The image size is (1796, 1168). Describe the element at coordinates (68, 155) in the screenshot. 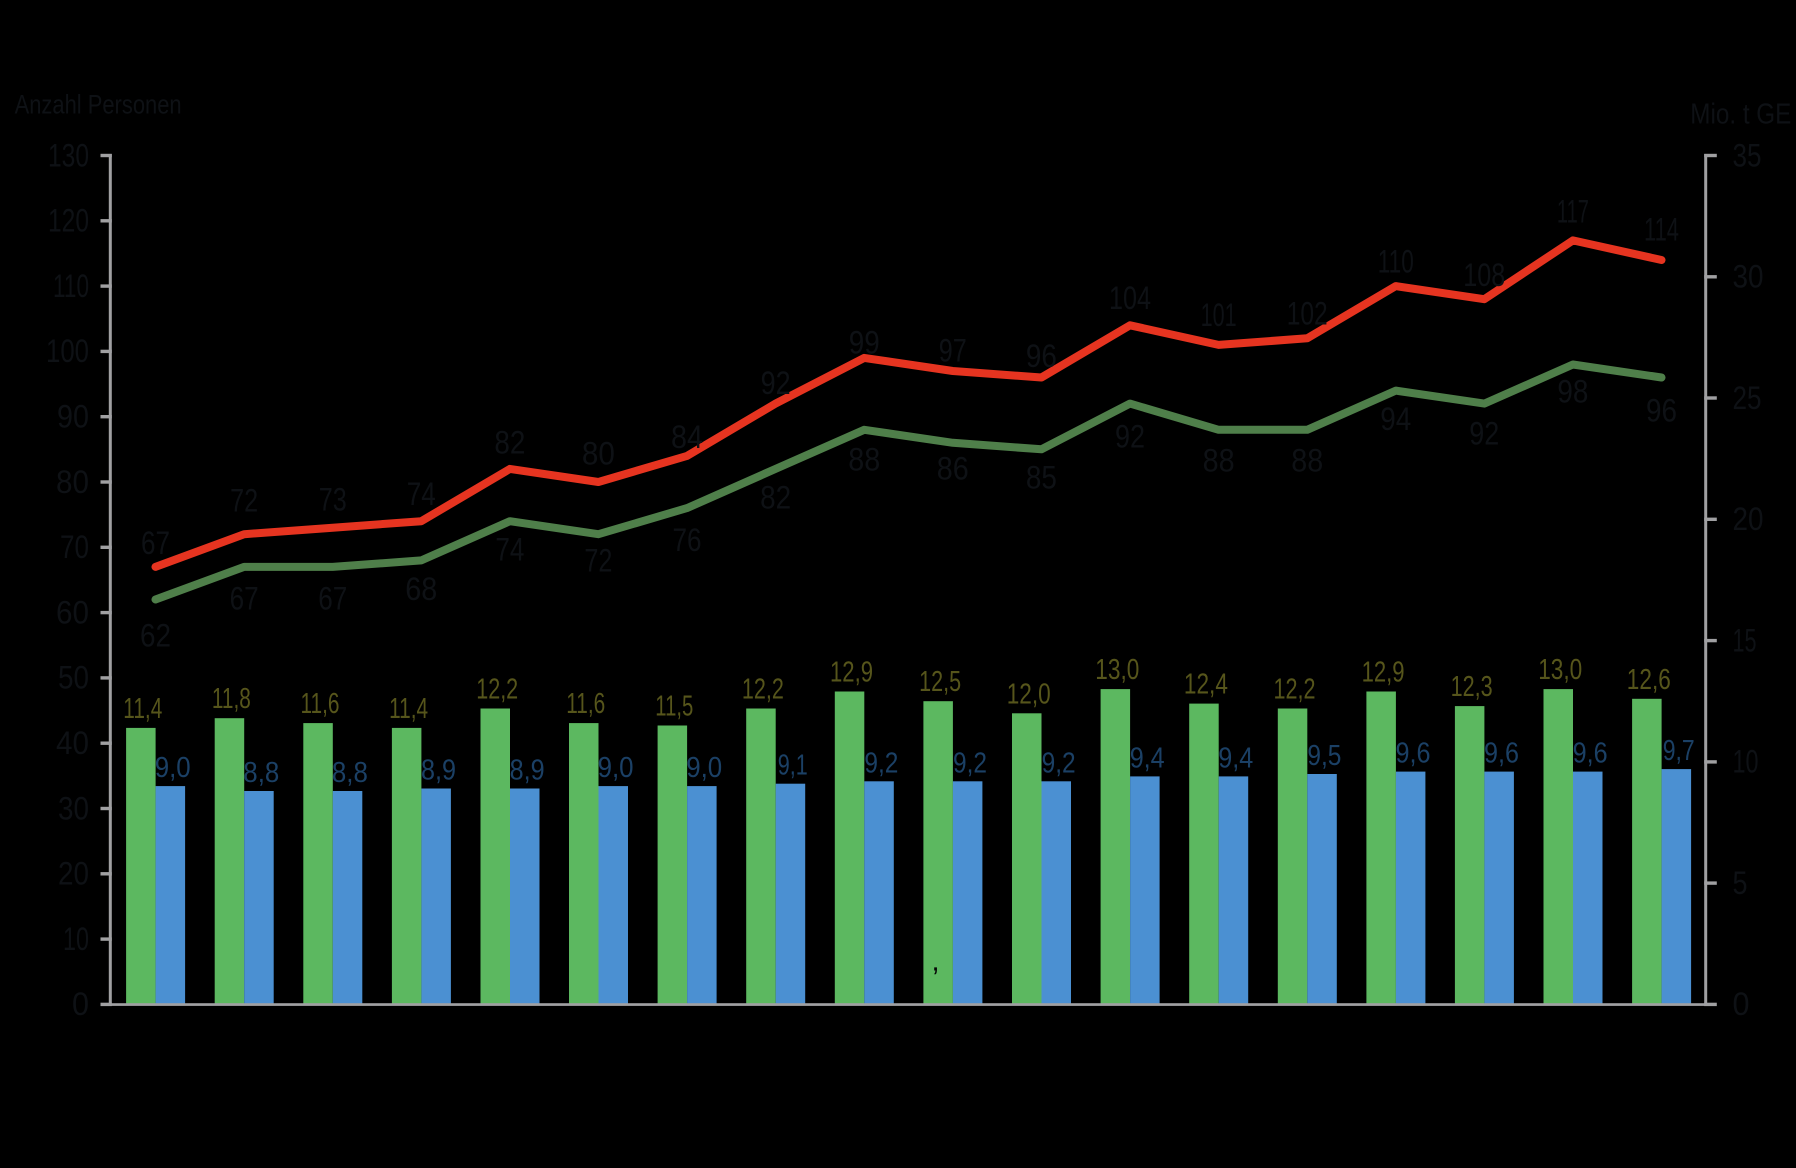

I see `svg-text: 130` at that location.